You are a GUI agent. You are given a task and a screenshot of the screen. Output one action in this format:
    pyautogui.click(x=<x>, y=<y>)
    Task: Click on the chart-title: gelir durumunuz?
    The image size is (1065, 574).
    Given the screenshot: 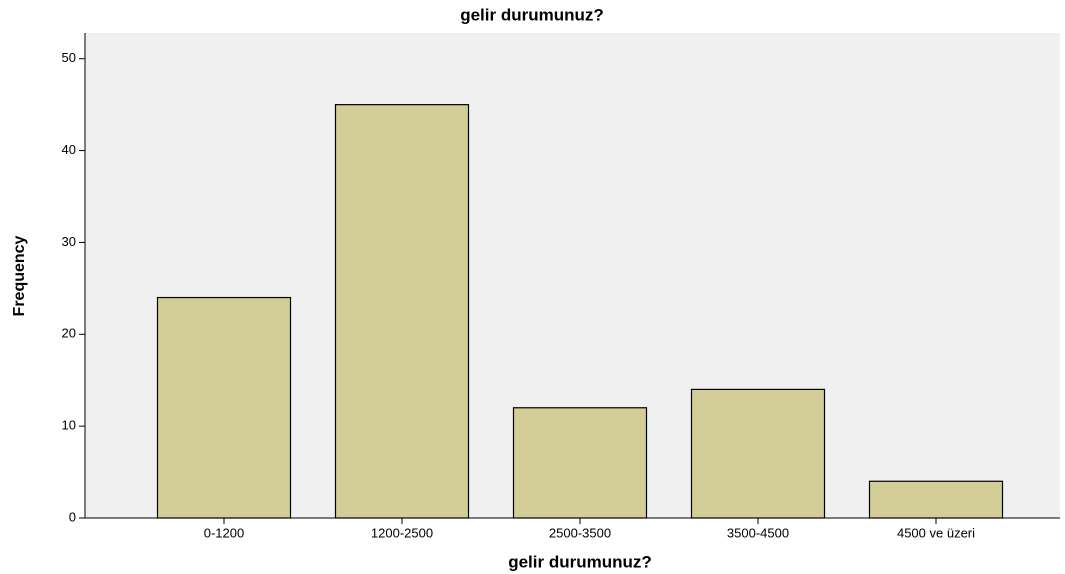 What is the action you would take?
    pyautogui.click(x=532, y=14)
    